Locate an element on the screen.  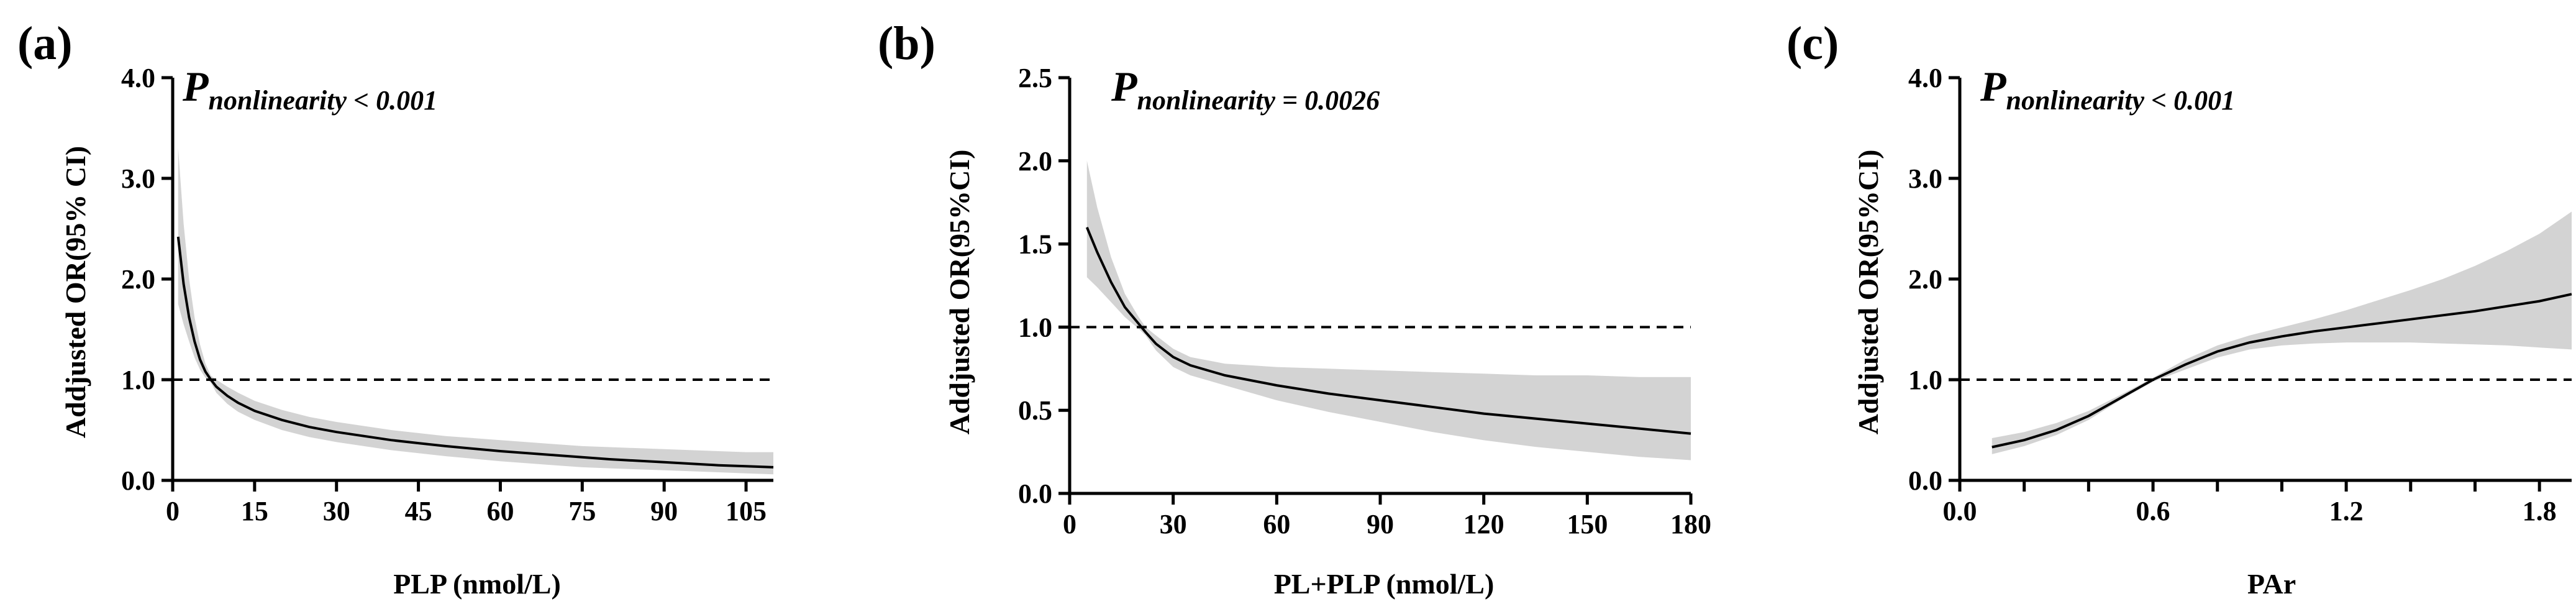
x-tick-label: 150 is located at coordinates (1587, 524).